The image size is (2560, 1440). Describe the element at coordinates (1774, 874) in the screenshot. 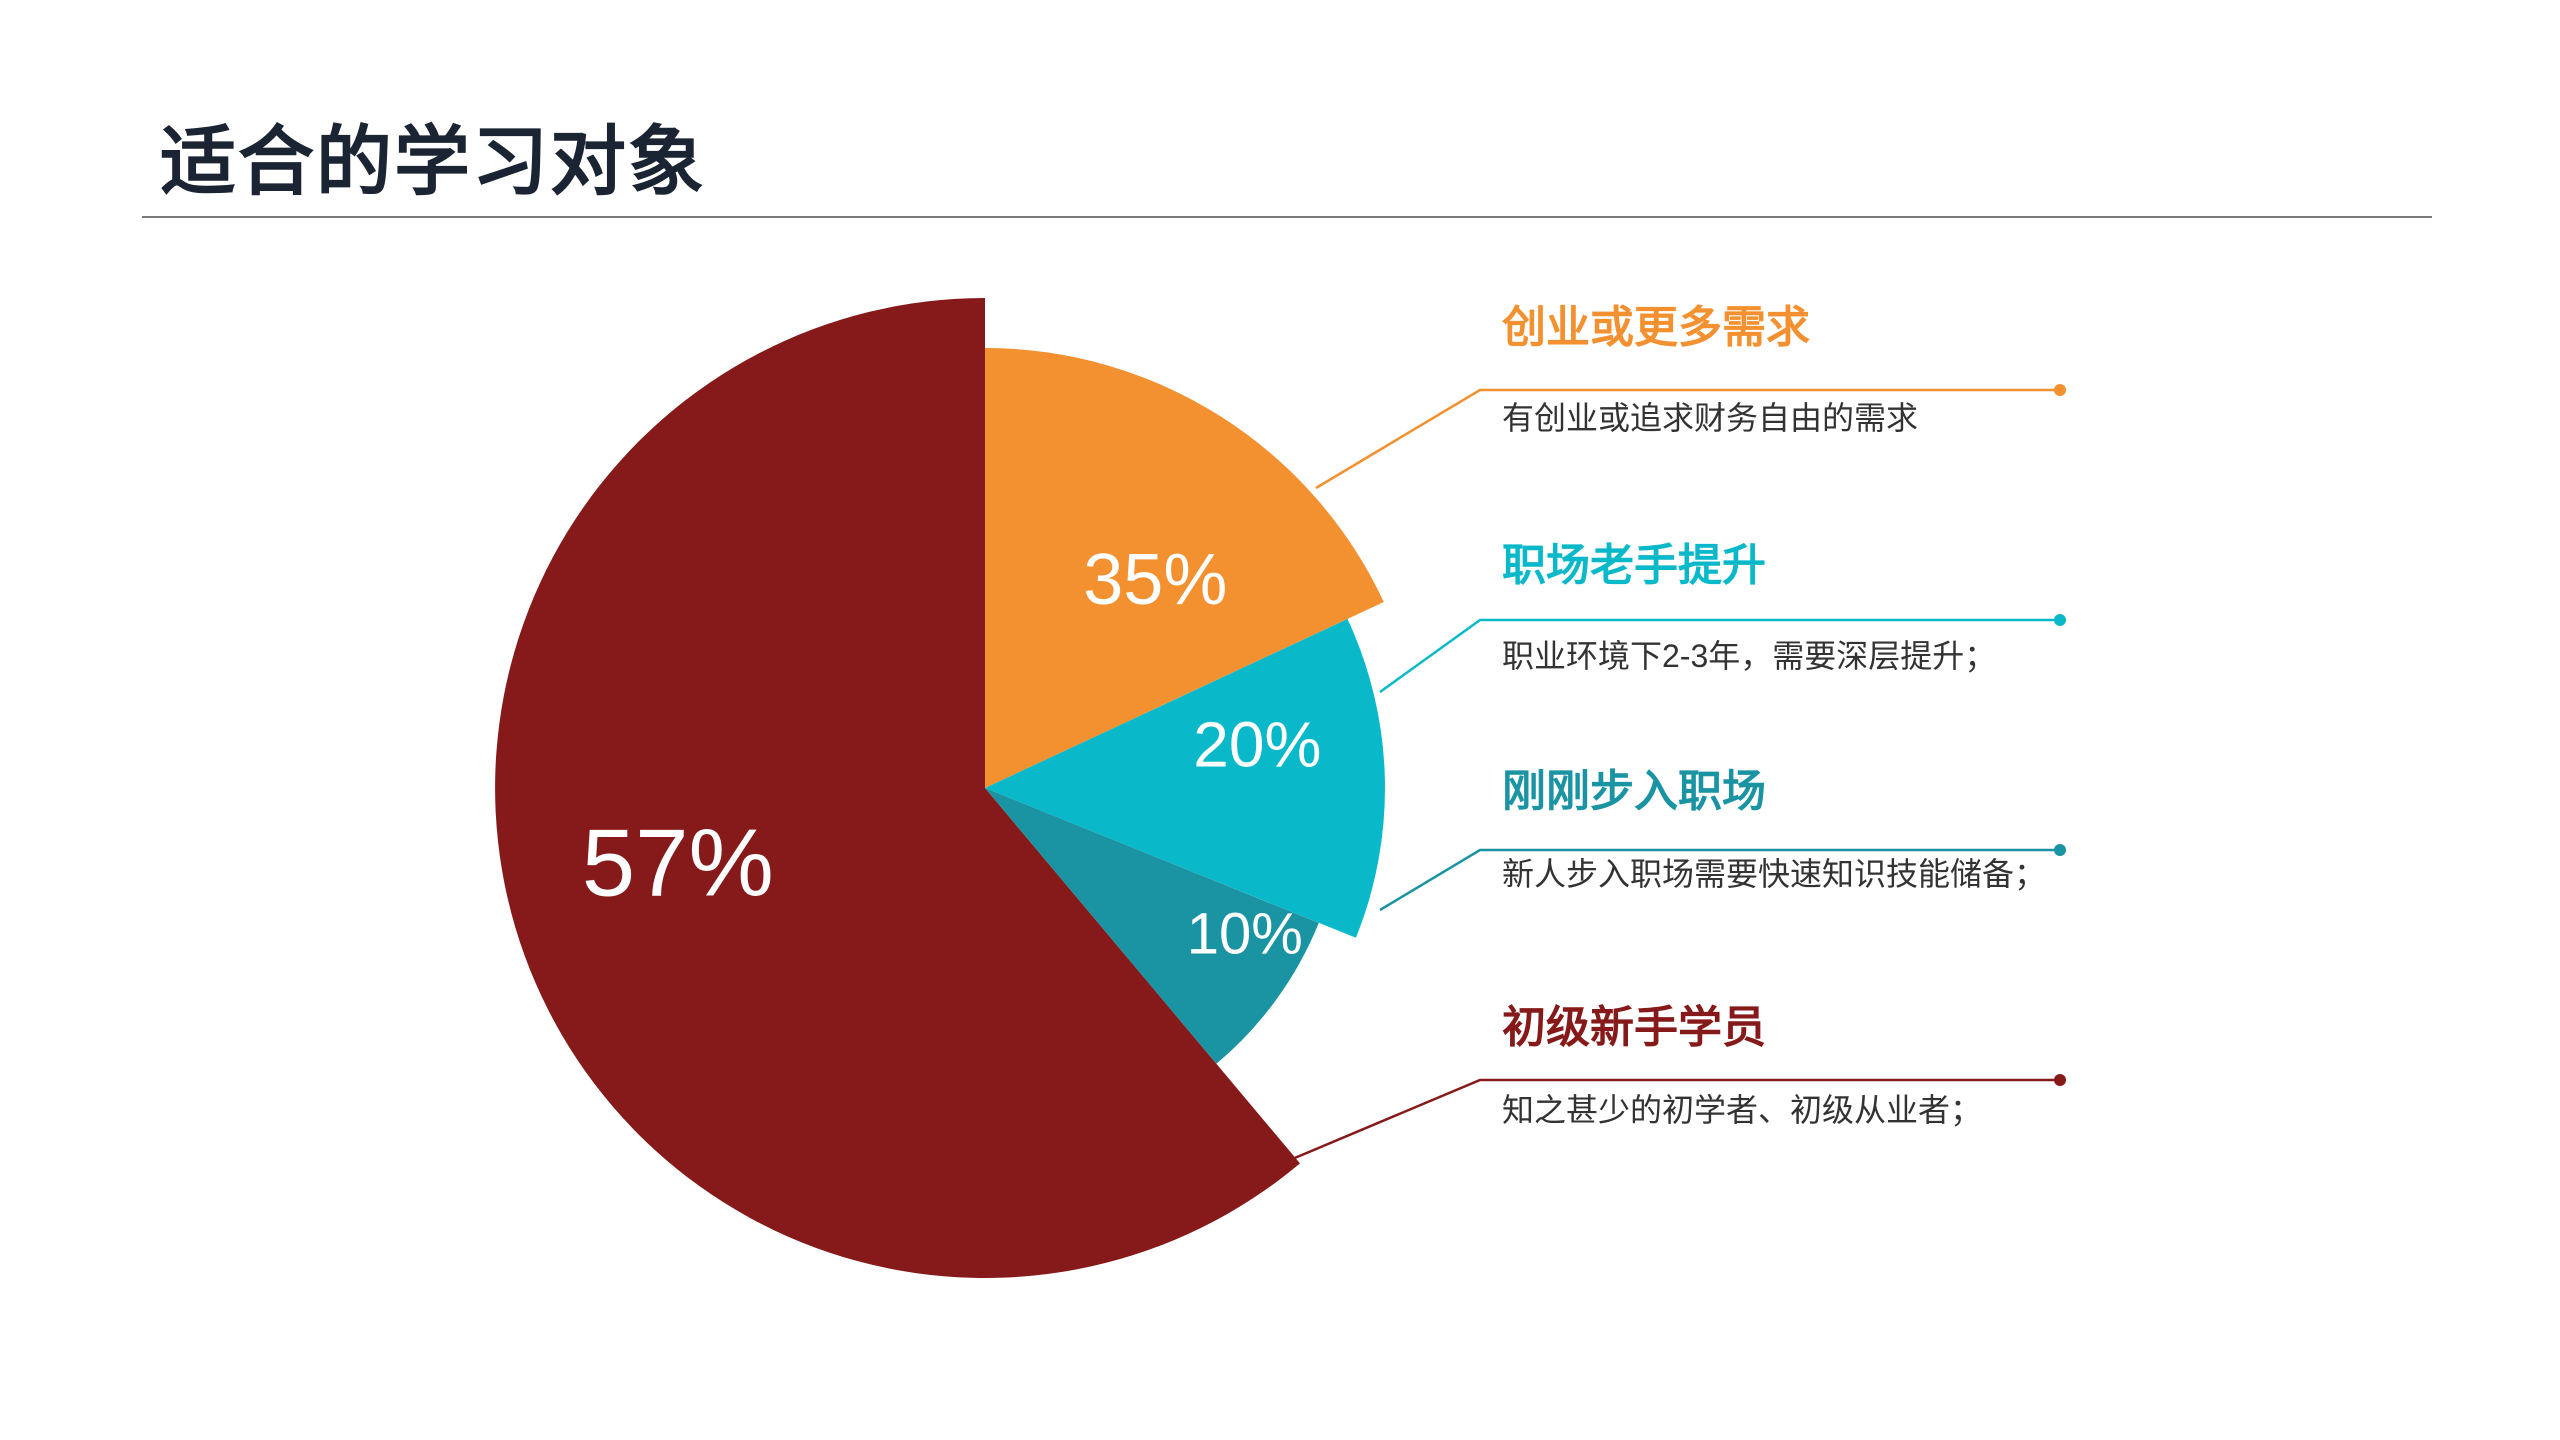

I see `legend-description: 新人步入职场需要快速知识技能储备；` at that location.